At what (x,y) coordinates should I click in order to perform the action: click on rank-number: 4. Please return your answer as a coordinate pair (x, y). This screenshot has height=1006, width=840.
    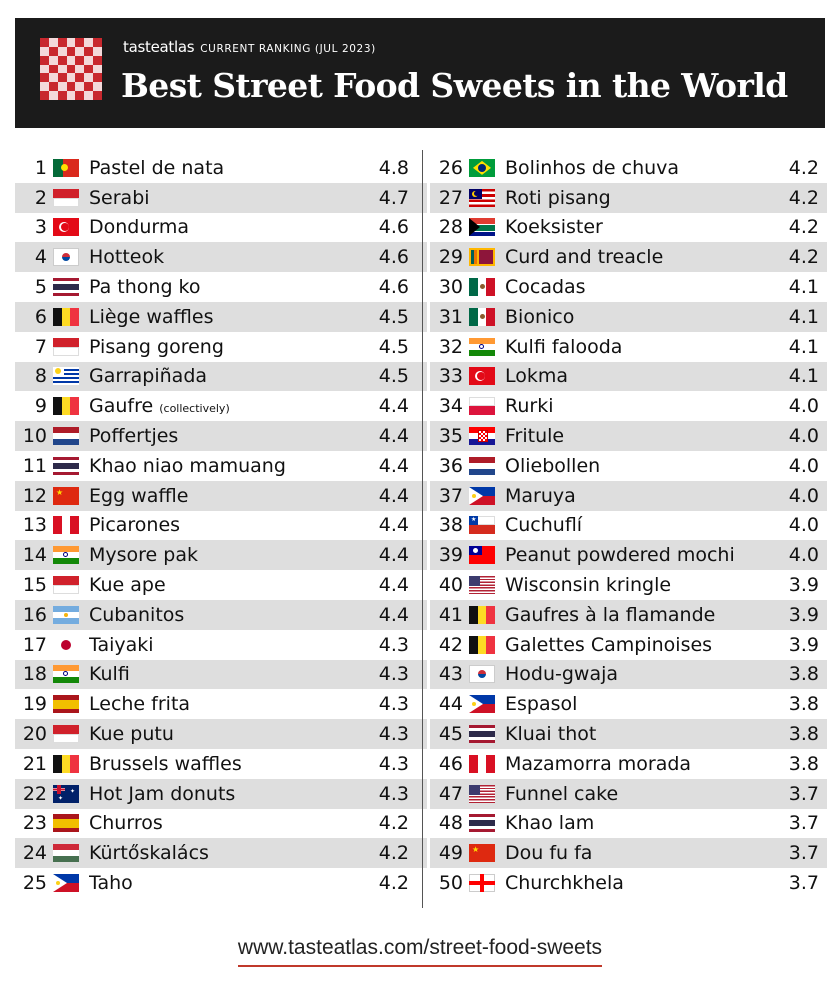
    Looking at the image, I should click on (40, 257).